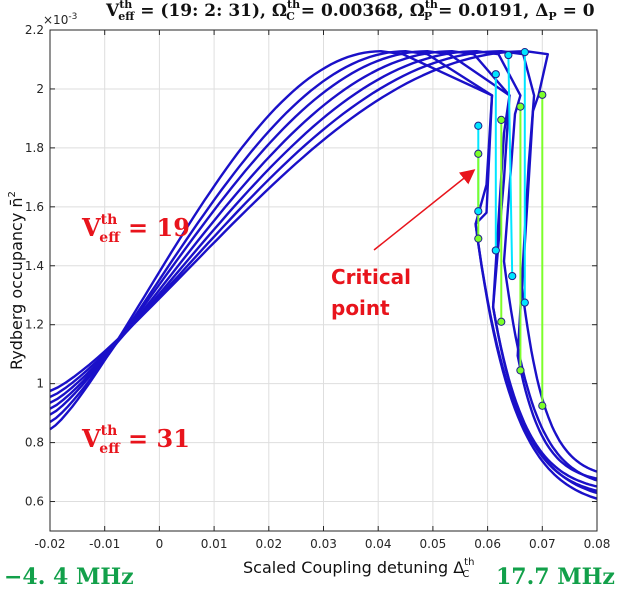  Describe the element at coordinates (12, 194) in the screenshot. I see `y-axis-label-sup: 2` at that location.